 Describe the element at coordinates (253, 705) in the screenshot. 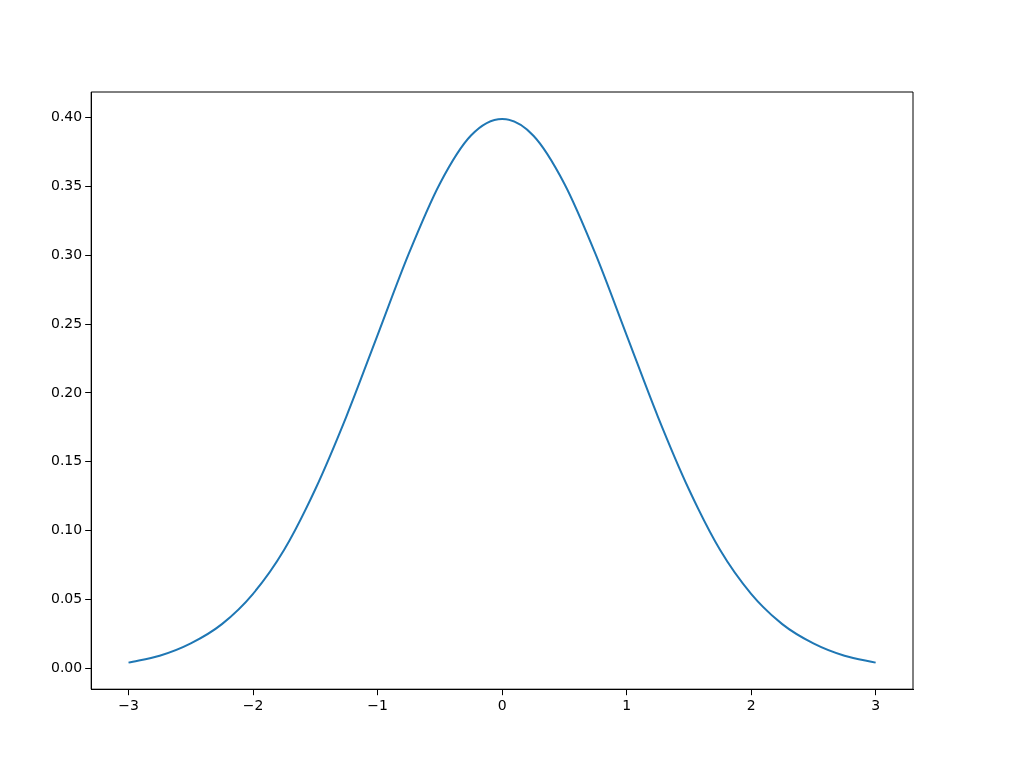

I see `x-tick-label: −2` at that location.